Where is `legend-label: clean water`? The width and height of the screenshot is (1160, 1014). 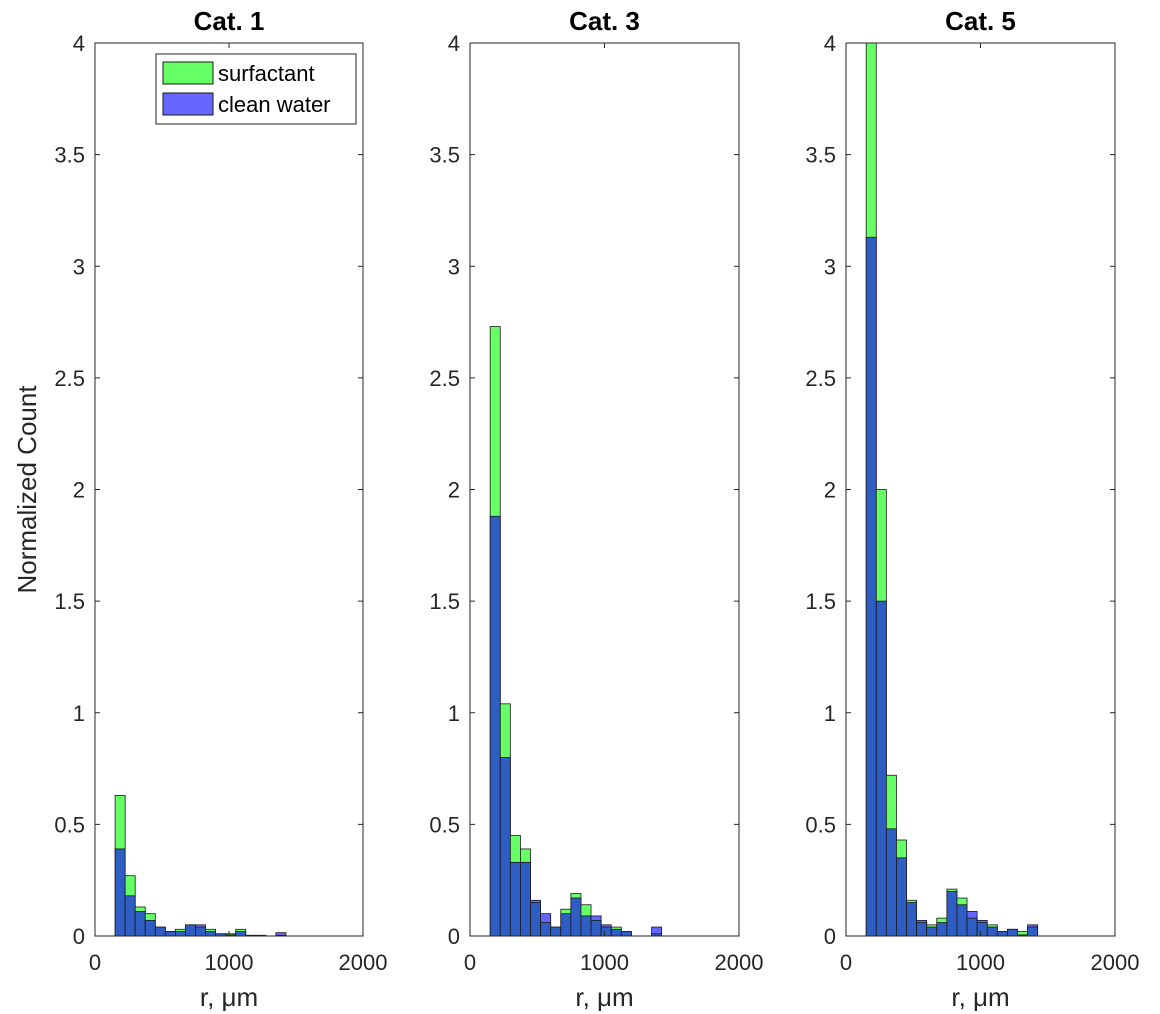
legend-label: clean water is located at coordinates (274, 104).